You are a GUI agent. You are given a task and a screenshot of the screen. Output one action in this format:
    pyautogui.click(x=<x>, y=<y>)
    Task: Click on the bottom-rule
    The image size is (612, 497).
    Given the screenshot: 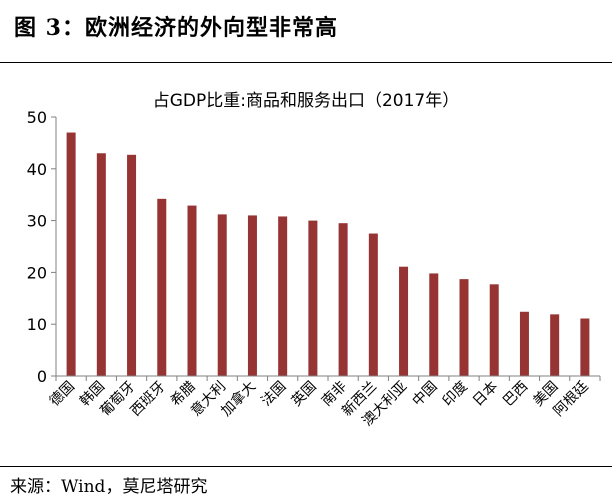 What is the action you would take?
    pyautogui.click(x=306, y=466)
    